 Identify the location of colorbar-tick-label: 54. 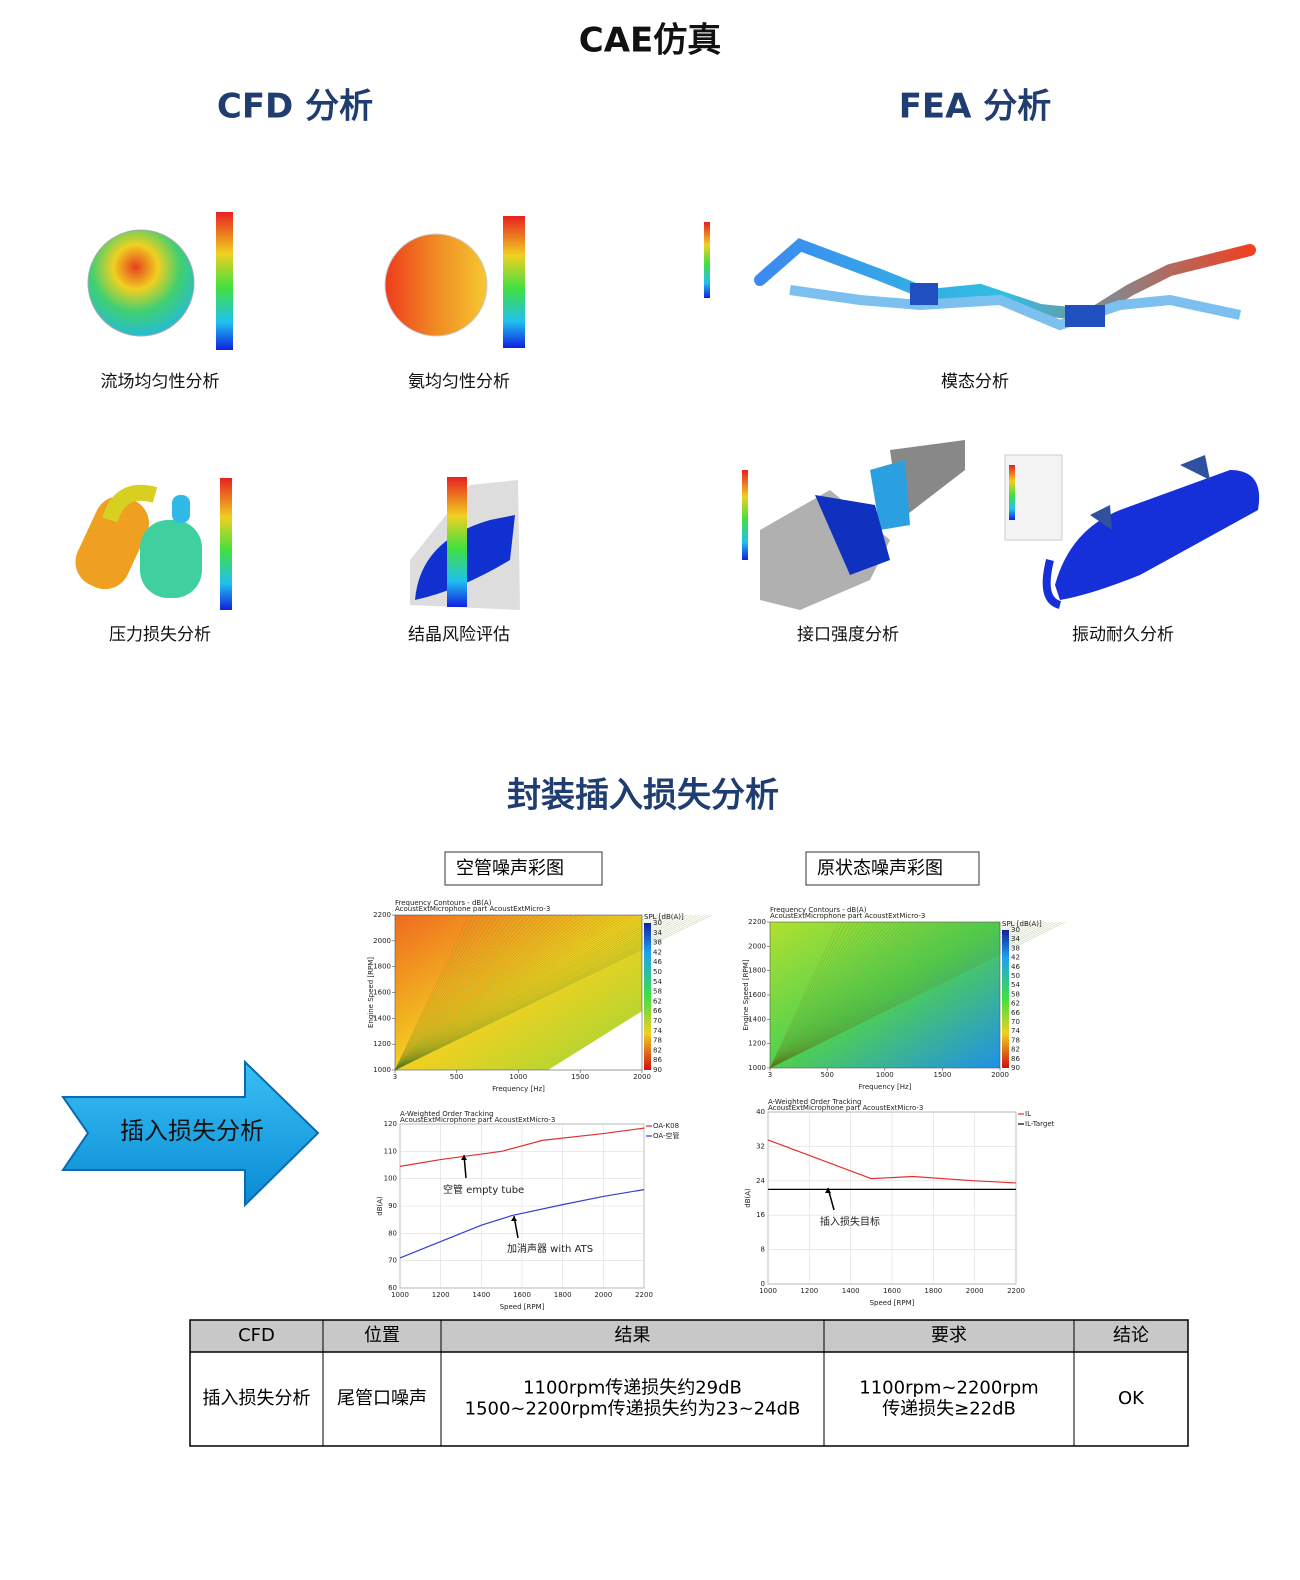
(1015, 985).